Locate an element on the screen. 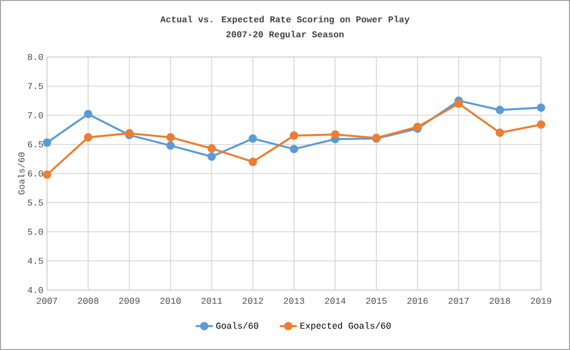 Image resolution: width=570 pixels, height=350 pixels. y-tick-label: 6.5 is located at coordinates (35, 144).